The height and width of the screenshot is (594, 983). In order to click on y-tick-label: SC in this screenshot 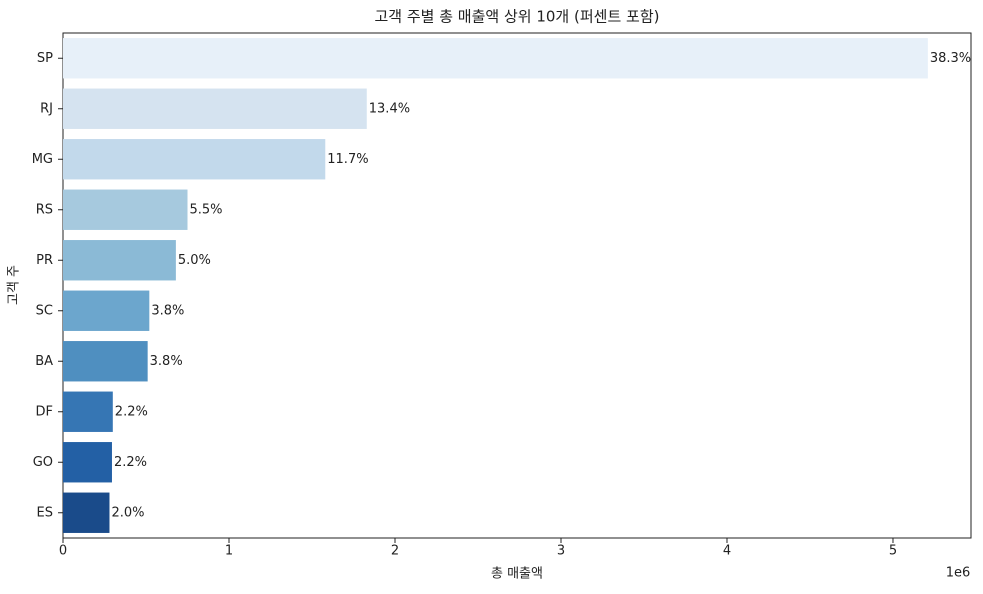, I will do `click(44, 310)`.